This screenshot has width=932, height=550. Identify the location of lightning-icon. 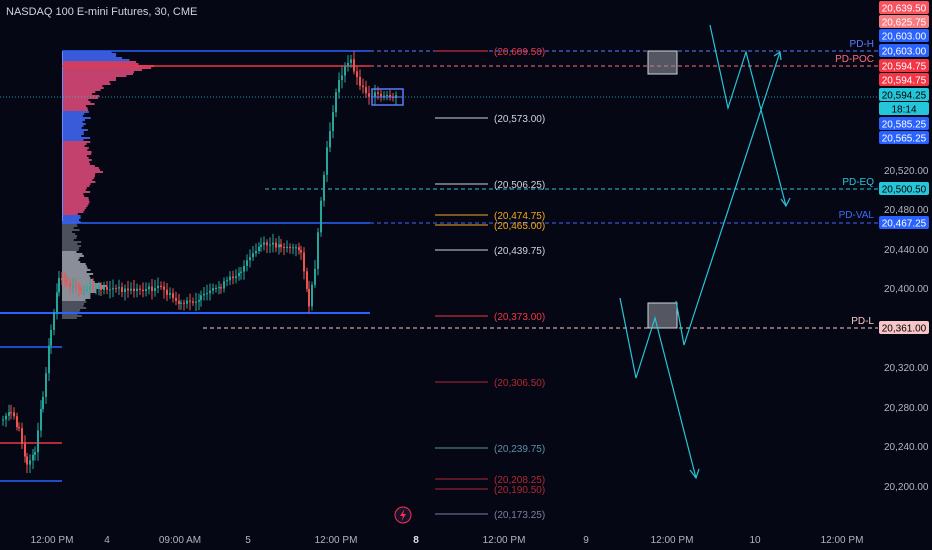
(403, 515).